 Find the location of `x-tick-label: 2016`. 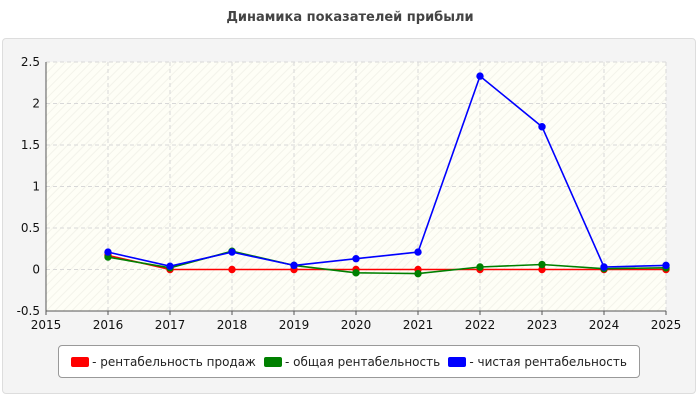

x-tick-label: 2016 is located at coordinates (108, 325).